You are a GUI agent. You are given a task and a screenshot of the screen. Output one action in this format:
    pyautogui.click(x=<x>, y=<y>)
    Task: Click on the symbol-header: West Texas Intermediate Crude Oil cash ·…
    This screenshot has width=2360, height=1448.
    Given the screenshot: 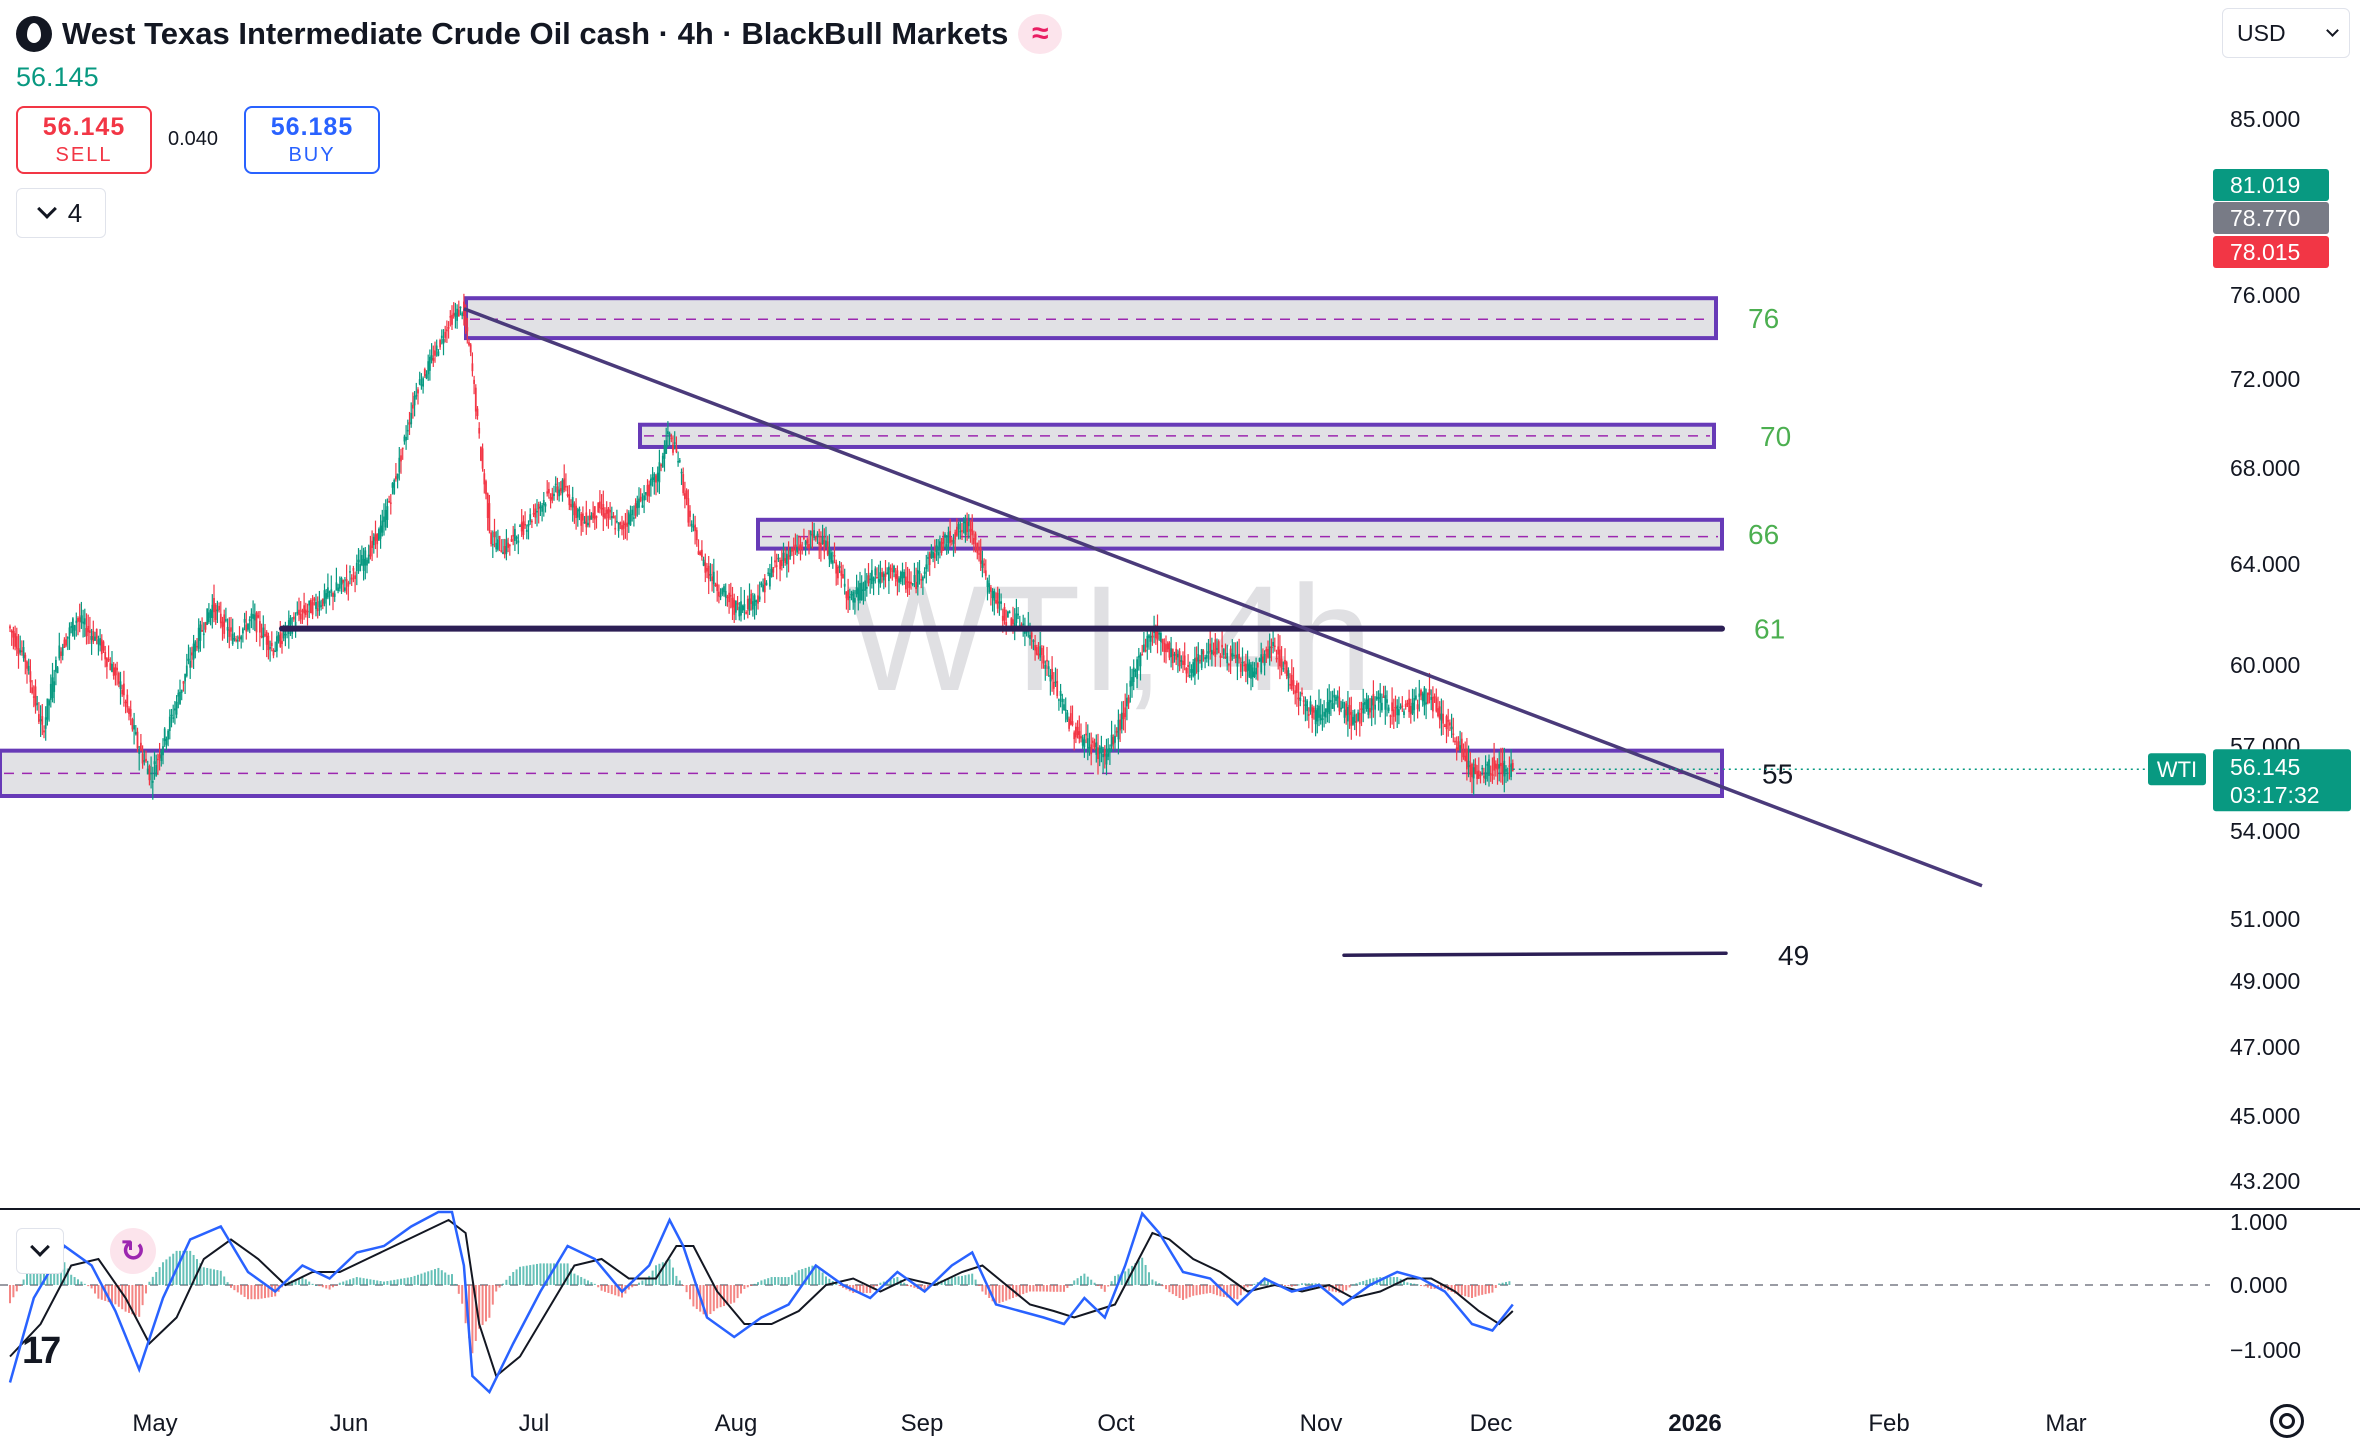 What is the action you would take?
    pyautogui.click(x=539, y=34)
    